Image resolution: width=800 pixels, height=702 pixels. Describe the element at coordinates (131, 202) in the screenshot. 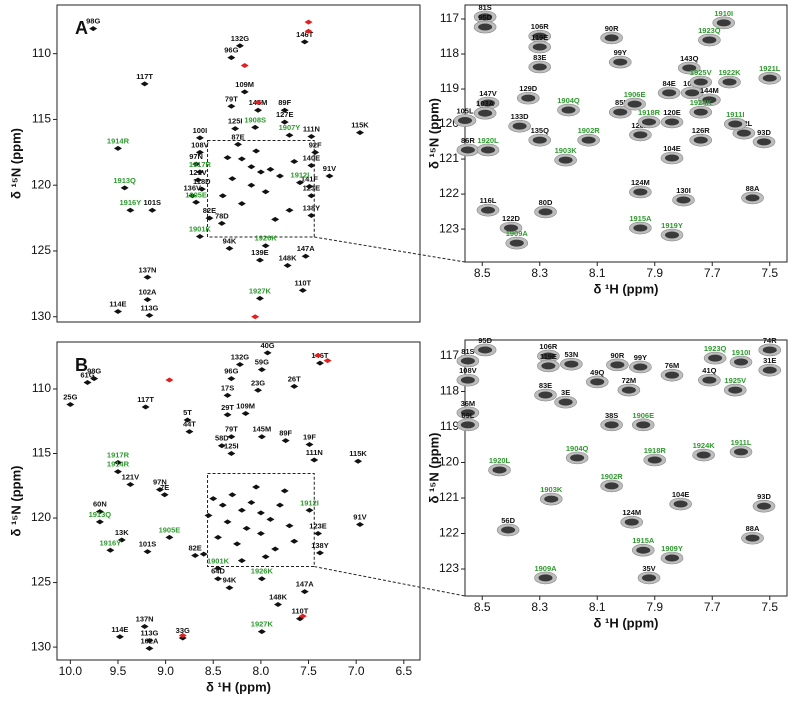

I see `peak-label: 1916Y` at that location.